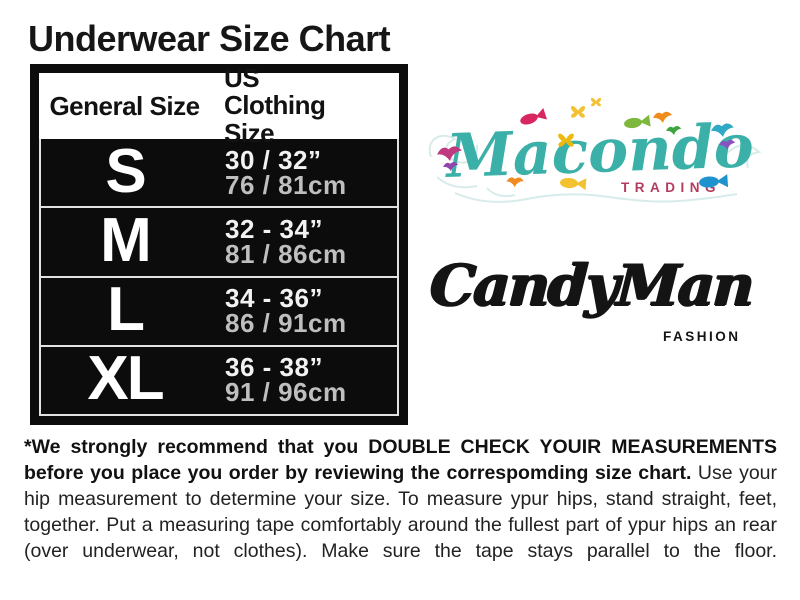 This screenshot has width=800, height=600. Describe the element at coordinates (124, 105) in the screenshot. I see `header-general-size: General Size` at that location.